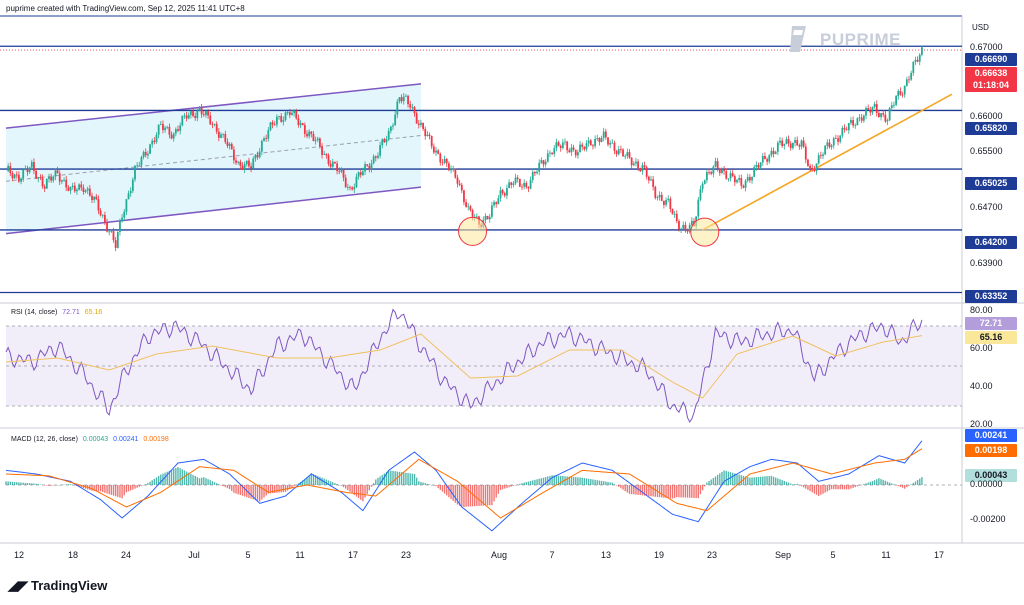 This screenshot has height=605, width=1024. What do you see at coordinates (991, 73) in the screenshot?
I see `last-price-tag: 0.66638` at bounding box center [991, 73].